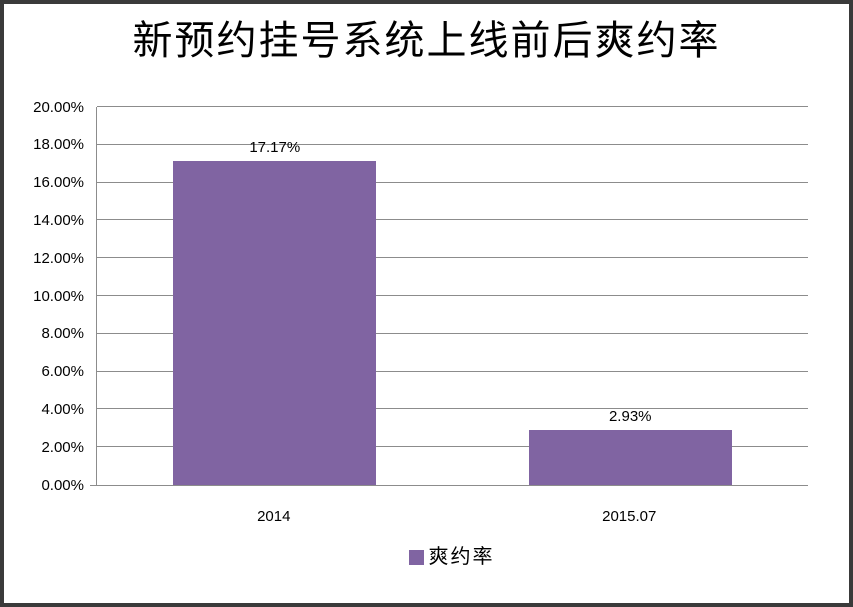 The width and height of the screenshot is (853, 607). Describe the element at coordinates (58, 107) in the screenshot. I see `y-axis-label: 20.00%` at that location.